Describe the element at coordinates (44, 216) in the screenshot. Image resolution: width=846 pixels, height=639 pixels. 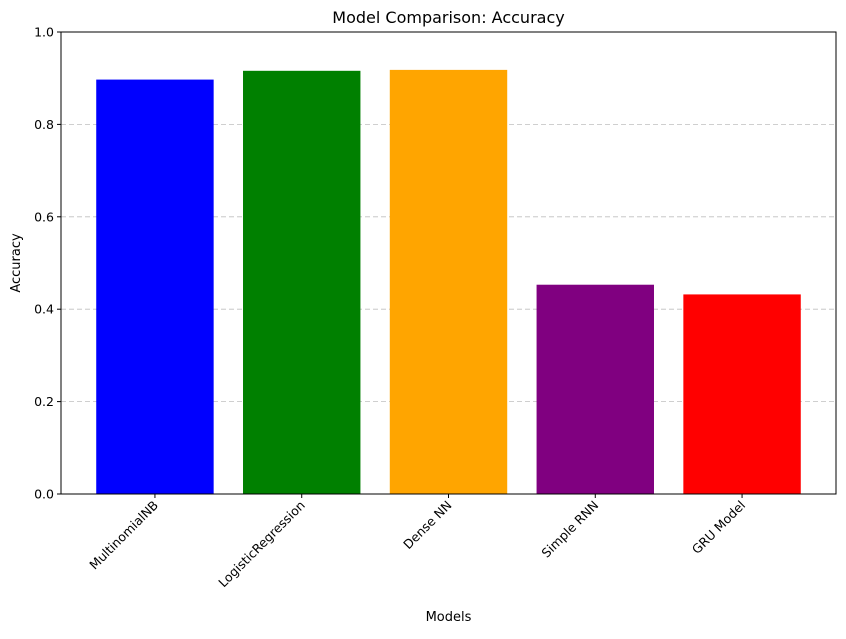
I see `y-tick-label: 0.6` at that location.